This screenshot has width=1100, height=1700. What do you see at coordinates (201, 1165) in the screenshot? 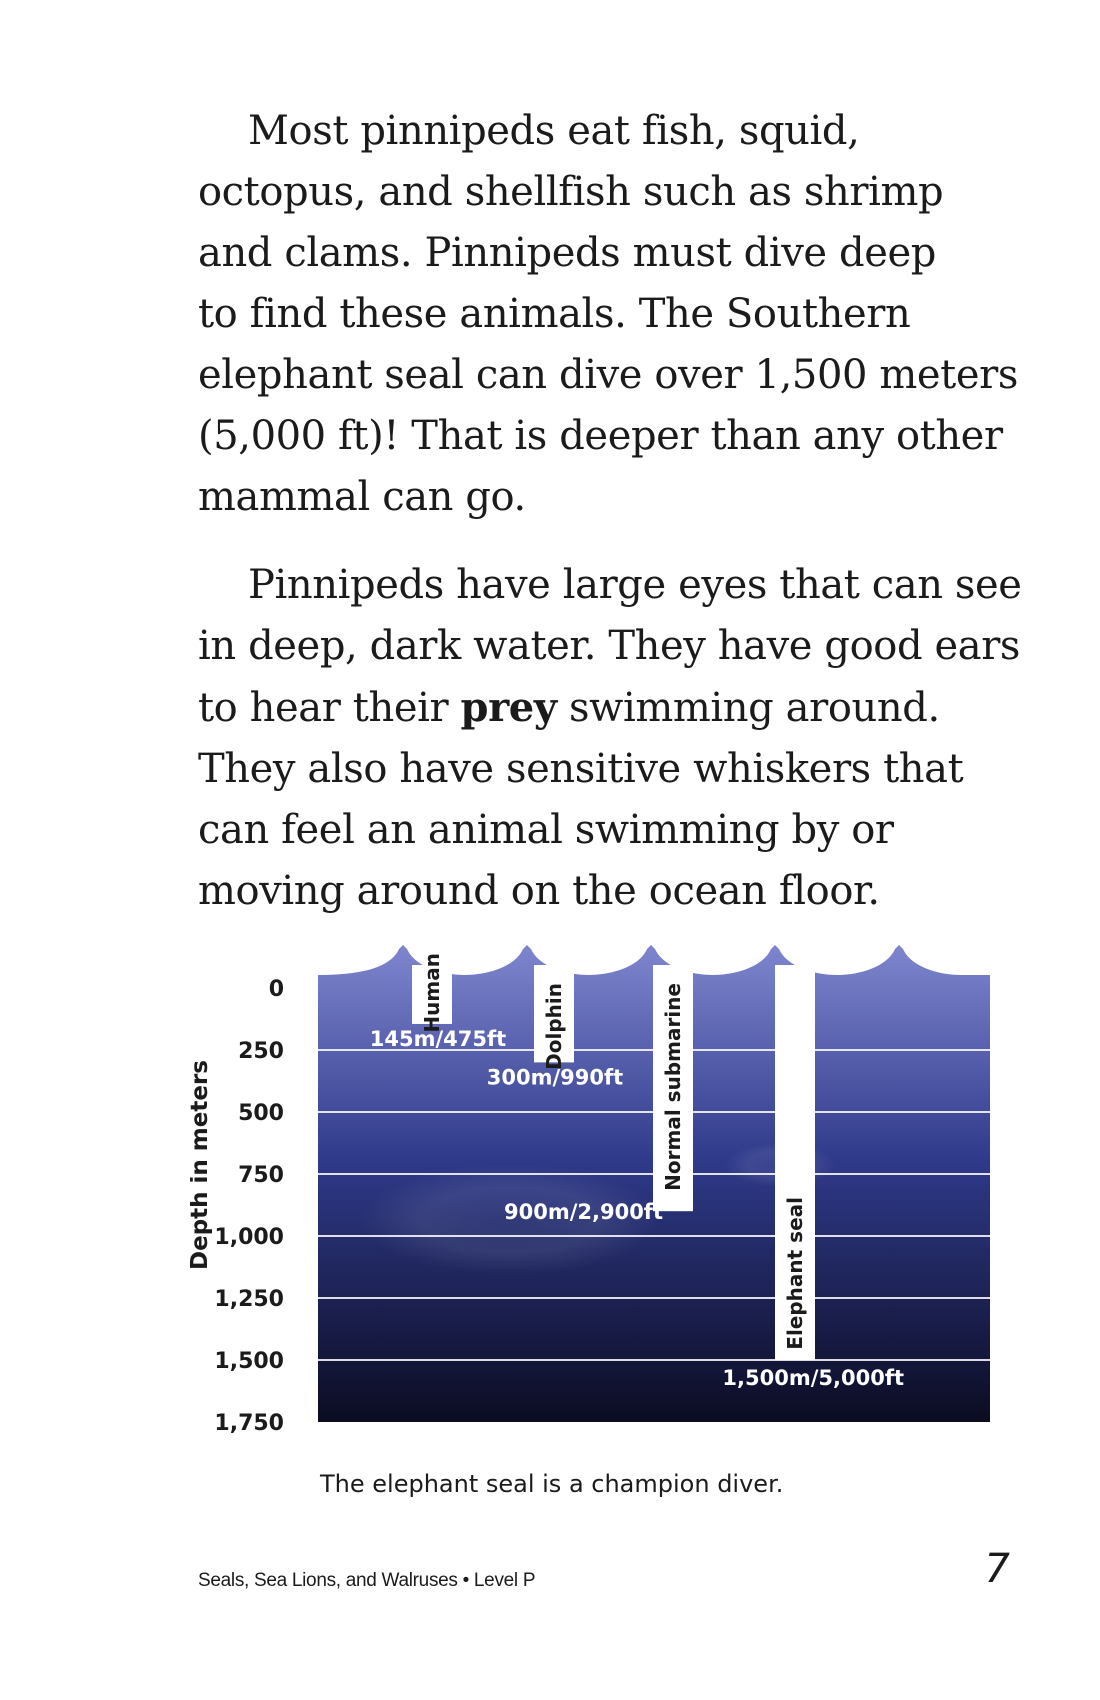
I see `y-axis-title: Depth in meters` at bounding box center [201, 1165].